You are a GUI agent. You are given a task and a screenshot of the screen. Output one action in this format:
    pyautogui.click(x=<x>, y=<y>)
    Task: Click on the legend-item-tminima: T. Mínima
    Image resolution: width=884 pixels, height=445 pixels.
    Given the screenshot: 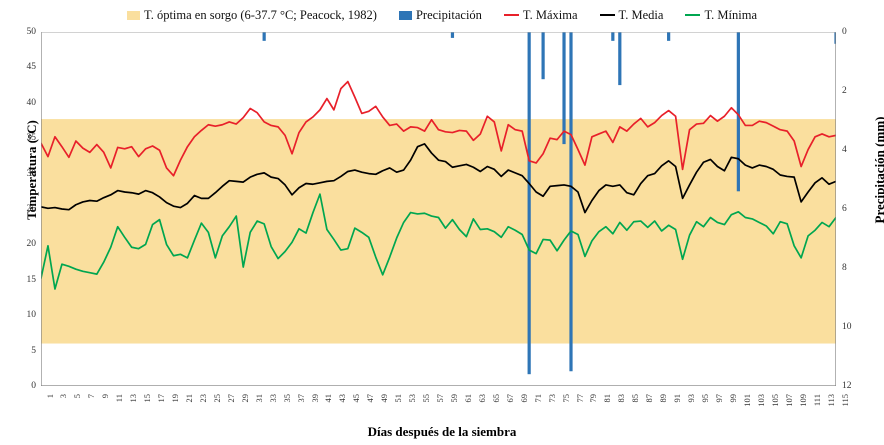 What is the action you would take?
    pyautogui.click(x=721, y=15)
    